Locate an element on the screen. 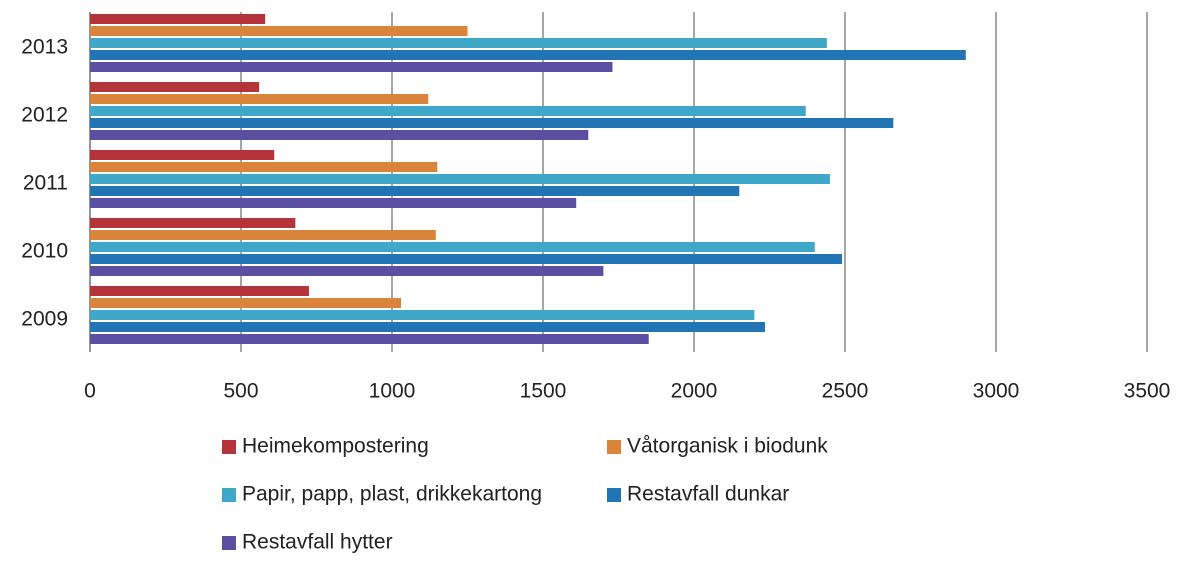  x-tick-label: 1500 is located at coordinates (543, 391).